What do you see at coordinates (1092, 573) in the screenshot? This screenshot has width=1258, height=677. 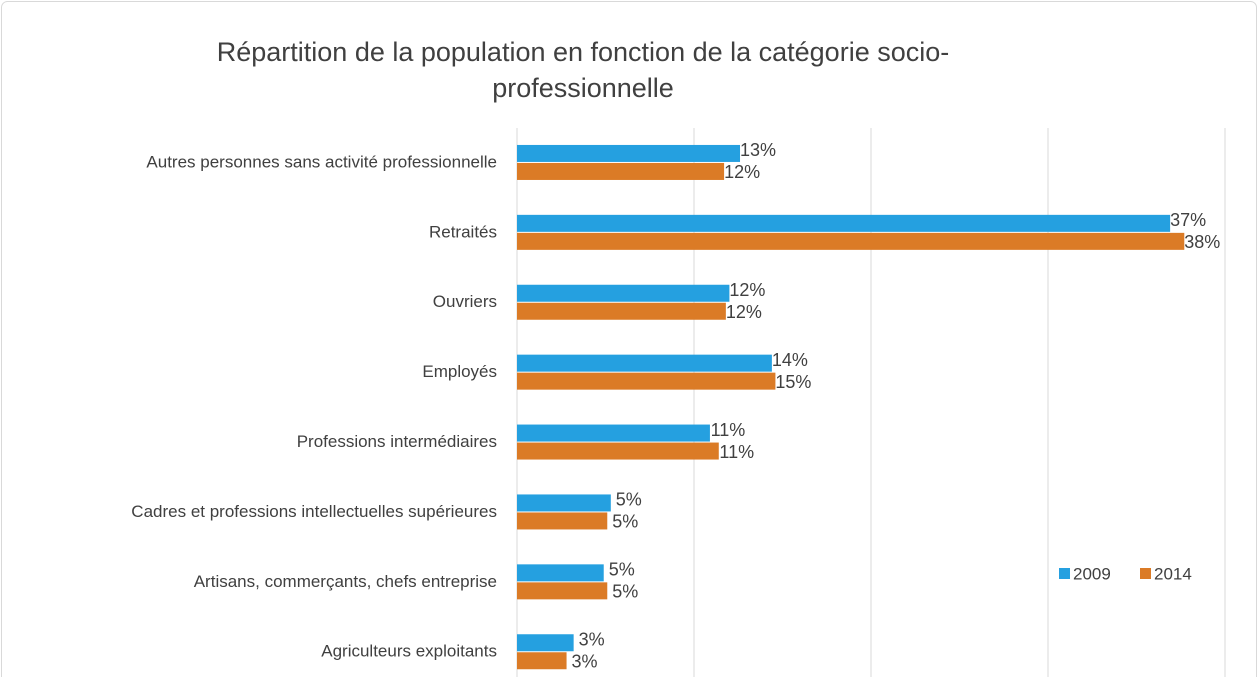 I see `legend-label: 2009` at bounding box center [1092, 573].